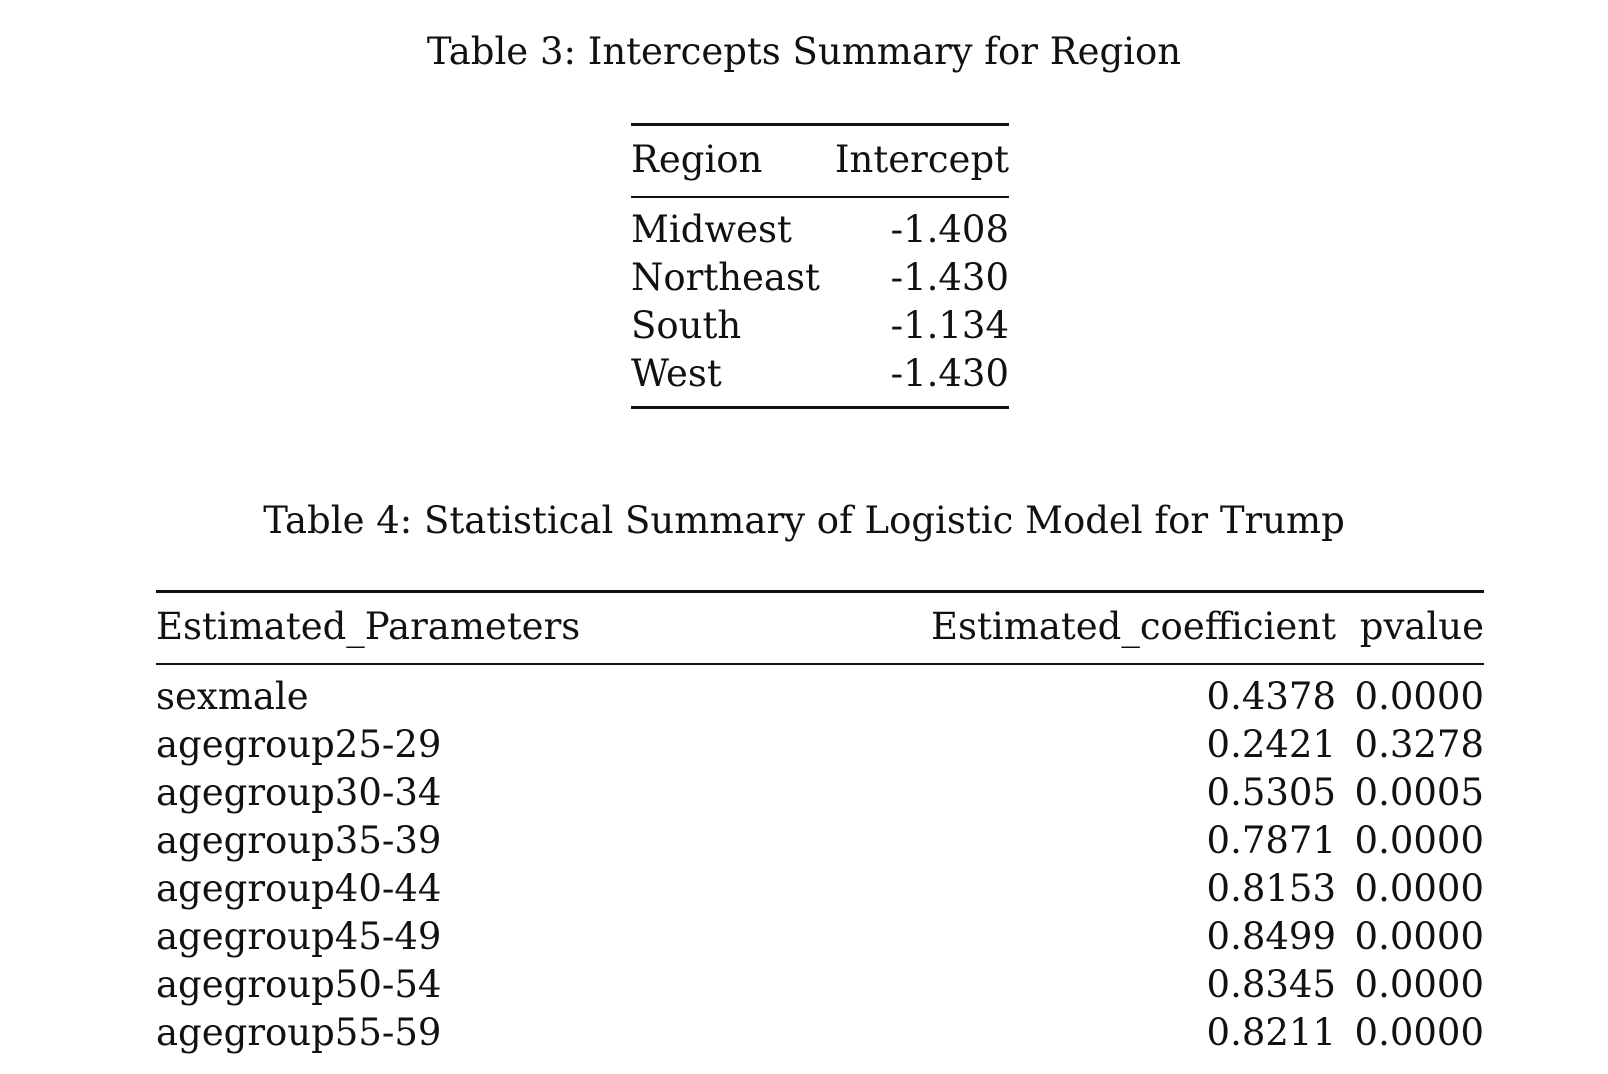 The image size is (1608, 1074). Describe the element at coordinates (1271, 696) in the screenshot. I see `coefficient-cell: 0.4378` at that location.